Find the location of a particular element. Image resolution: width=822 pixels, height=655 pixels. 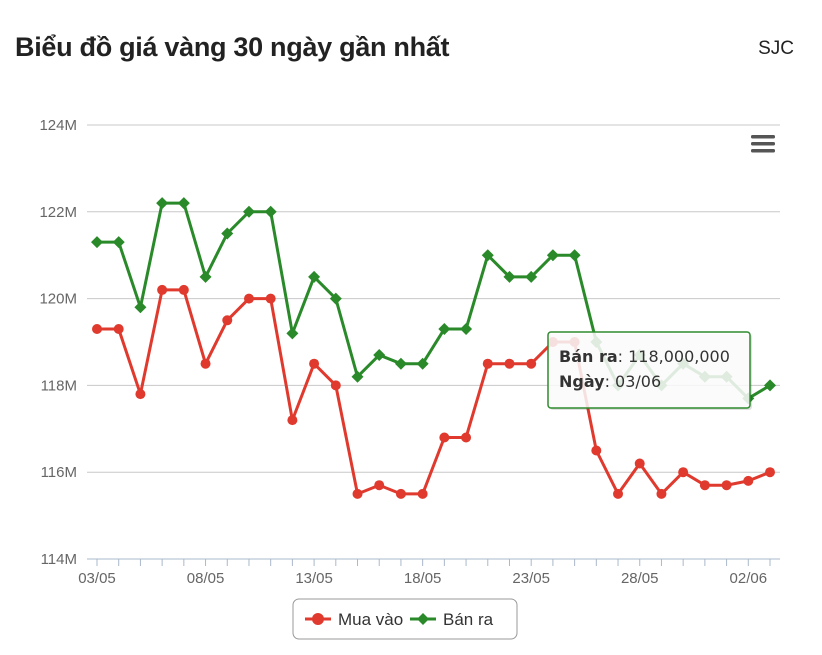

legend: Mua vào Bán ra is located at coordinates (405, 619).